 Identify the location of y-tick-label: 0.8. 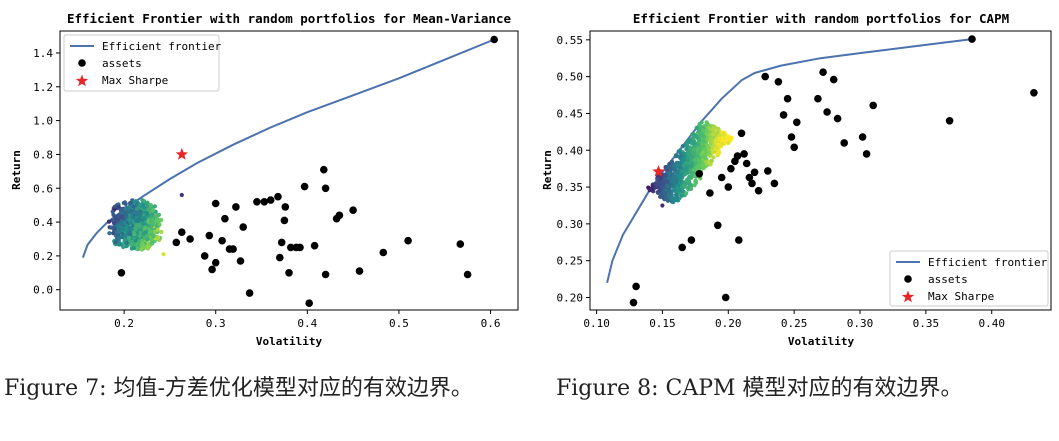
(43, 154).